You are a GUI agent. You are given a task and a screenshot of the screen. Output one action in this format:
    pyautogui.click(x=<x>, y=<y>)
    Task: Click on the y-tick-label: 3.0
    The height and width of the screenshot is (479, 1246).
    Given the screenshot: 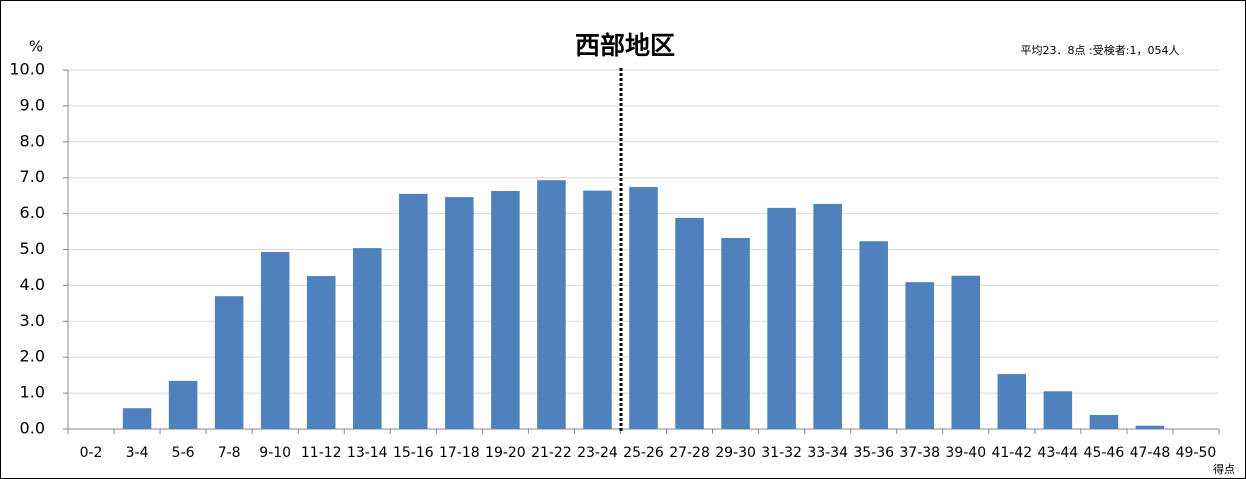 What is the action you would take?
    pyautogui.click(x=32, y=320)
    